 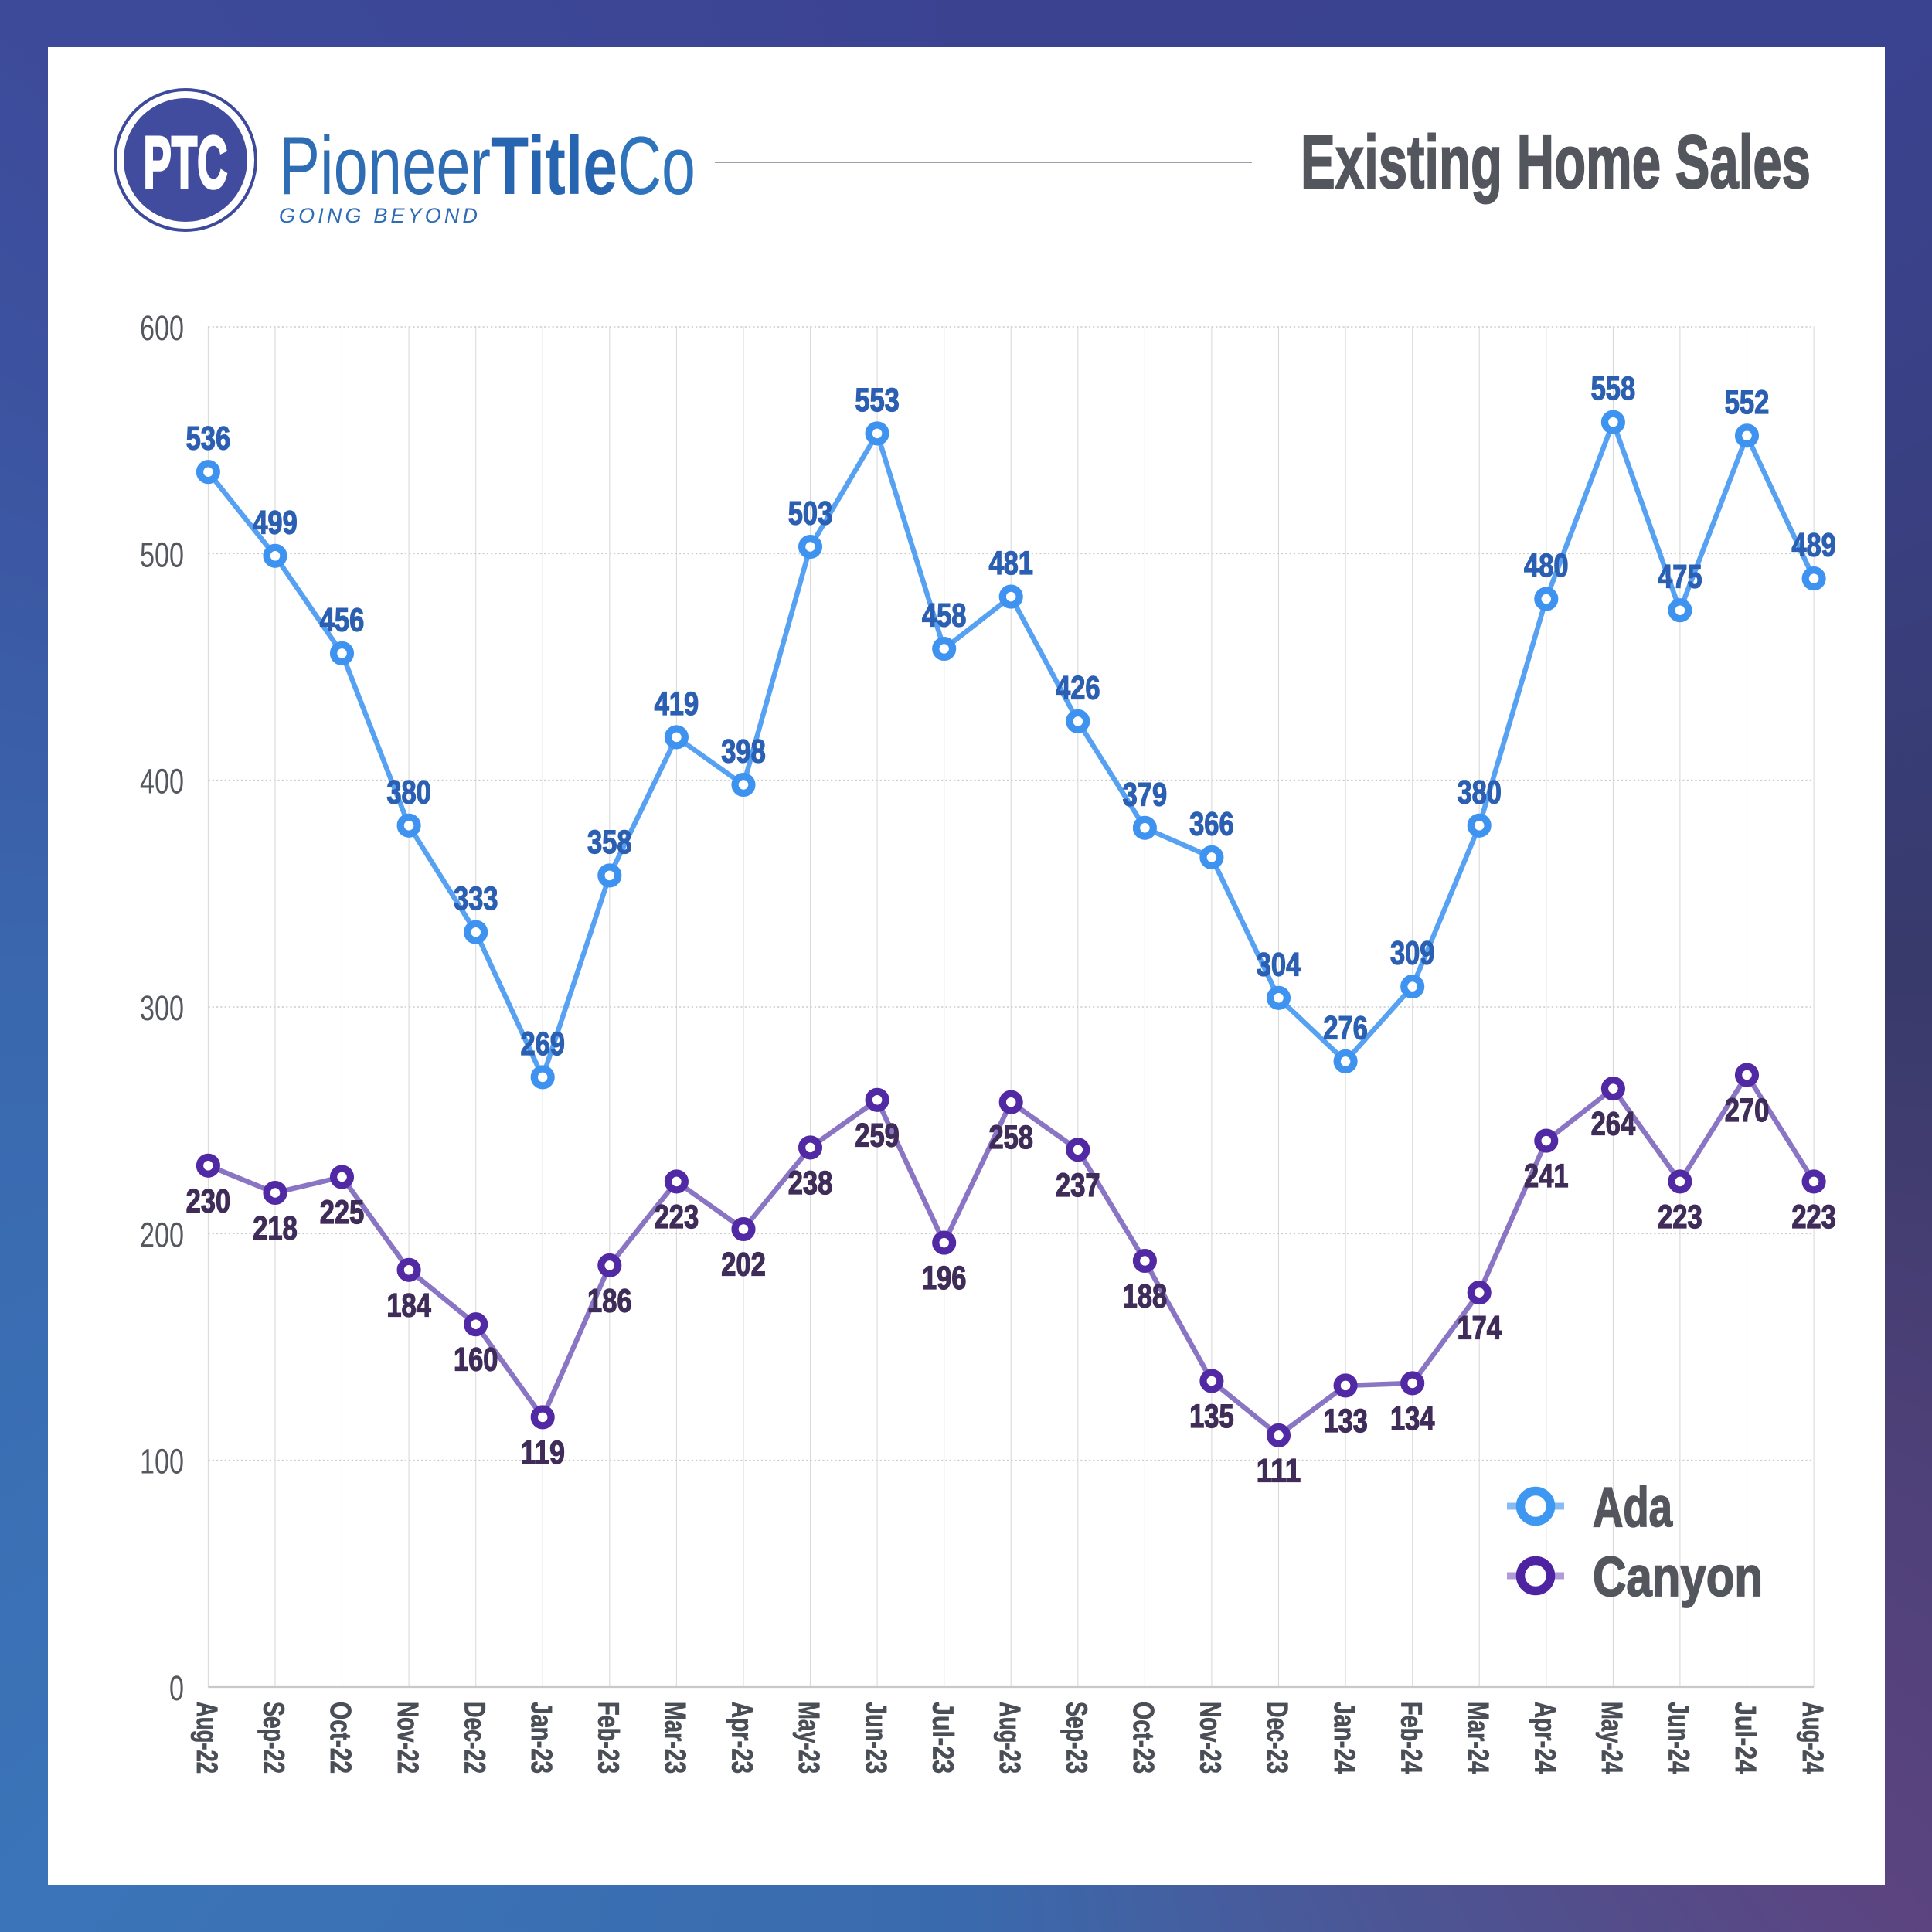 What do you see at coordinates (1145, 794) in the screenshot?
I see `svg-text: 379` at bounding box center [1145, 794].